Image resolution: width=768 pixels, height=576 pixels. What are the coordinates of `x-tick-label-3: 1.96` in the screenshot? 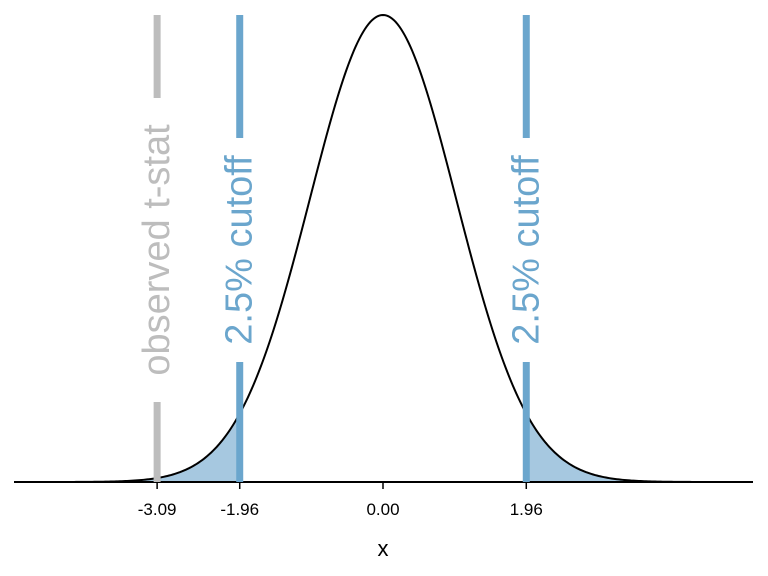 It's located at (526, 509).